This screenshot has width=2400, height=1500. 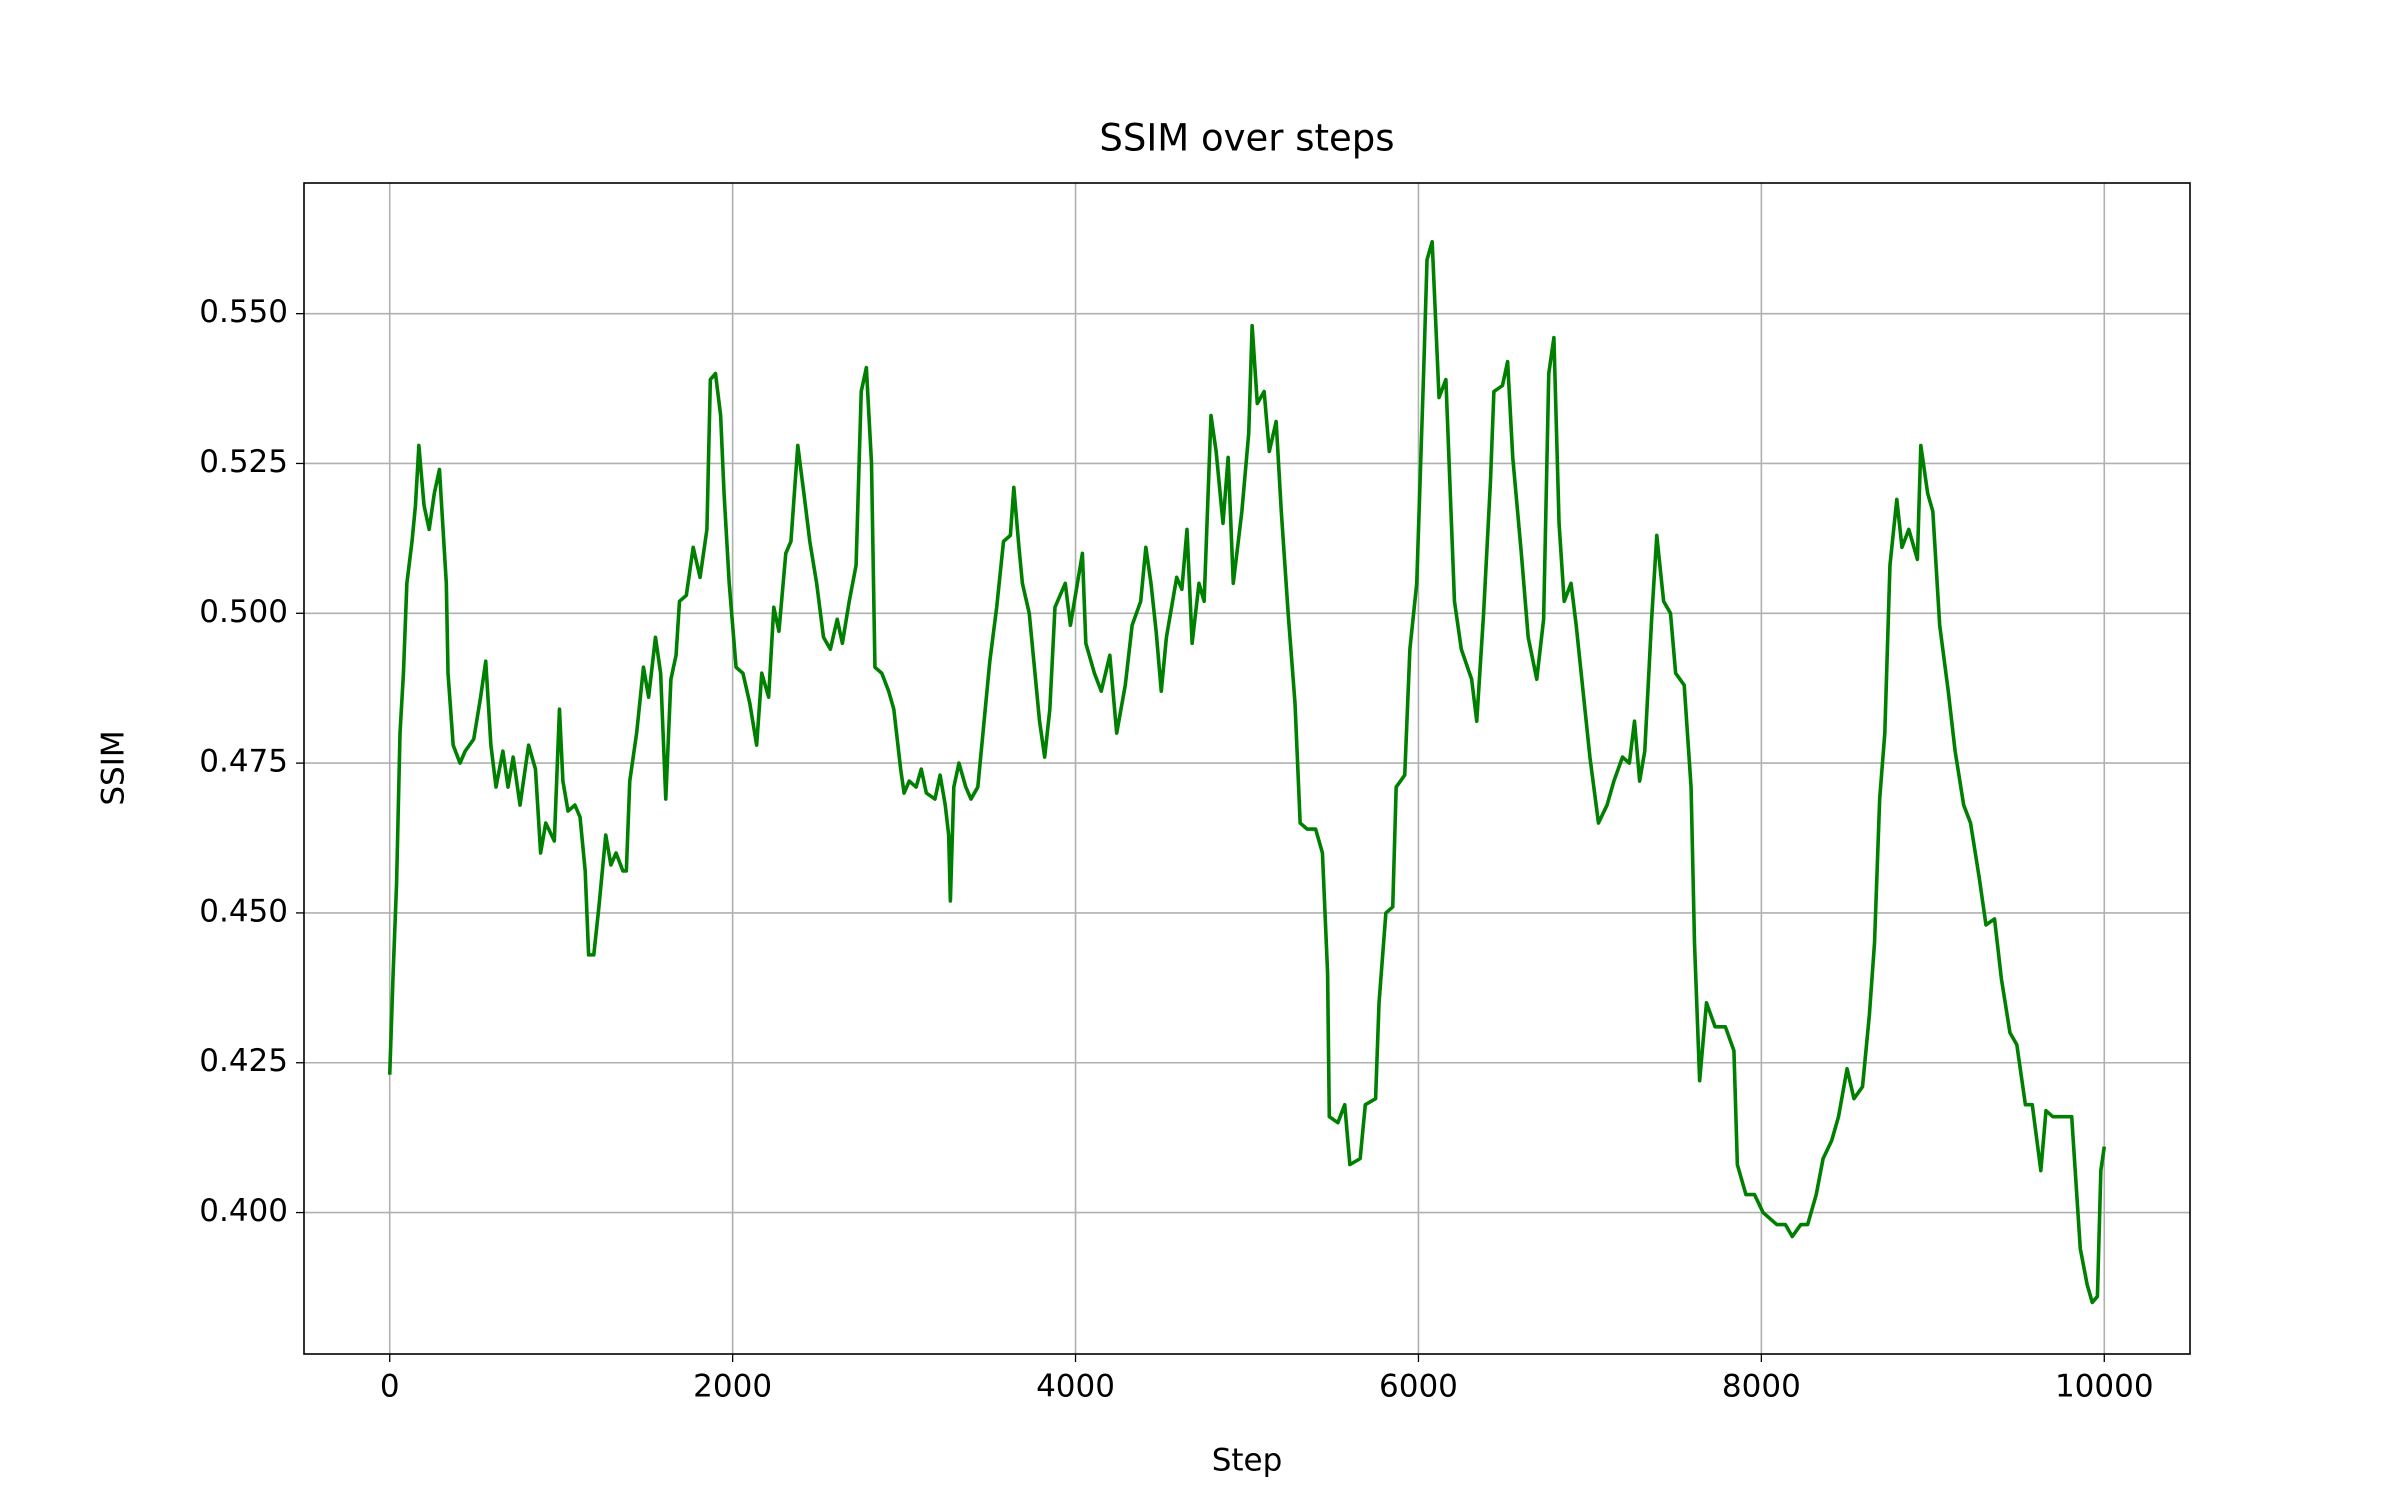 What do you see at coordinates (1761, 1387) in the screenshot?
I see `x-tick-label: 8000` at bounding box center [1761, 1387].